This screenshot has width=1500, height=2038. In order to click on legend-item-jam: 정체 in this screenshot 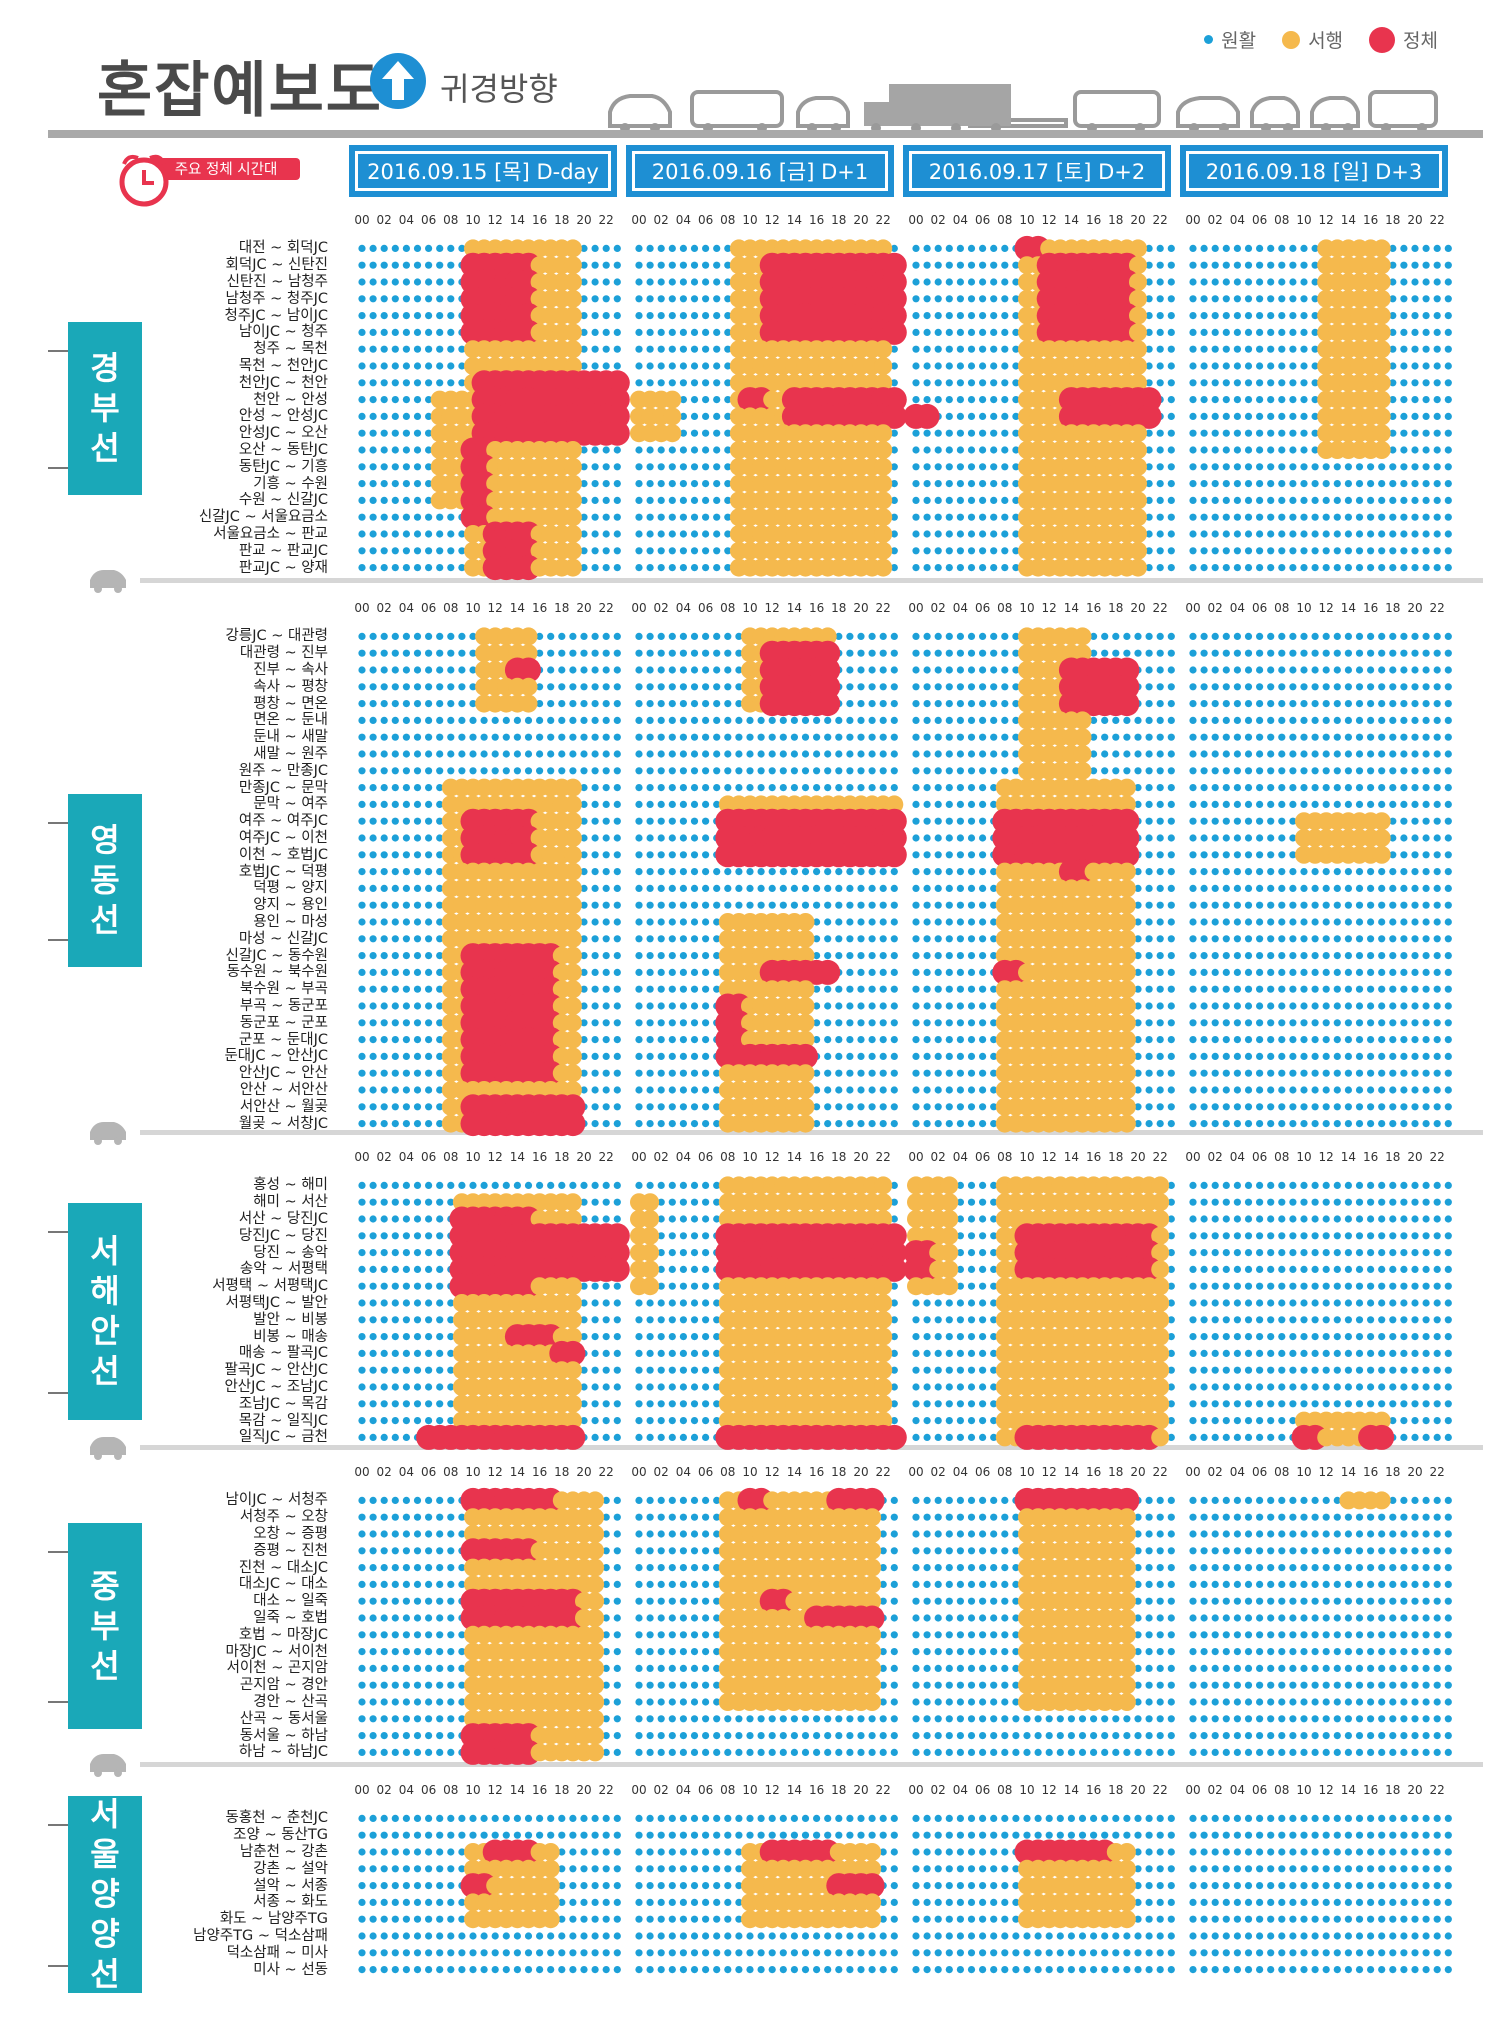, I will do `click(1403, 39)`.